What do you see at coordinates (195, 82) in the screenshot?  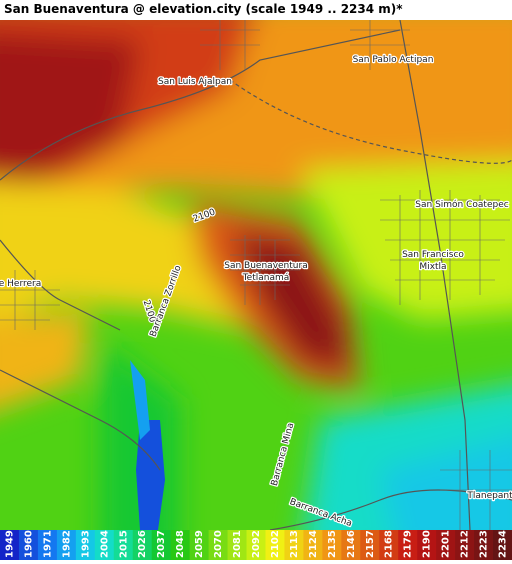 I see `place-label: San Luis Ajalpan` at bounding box center [195, 82].